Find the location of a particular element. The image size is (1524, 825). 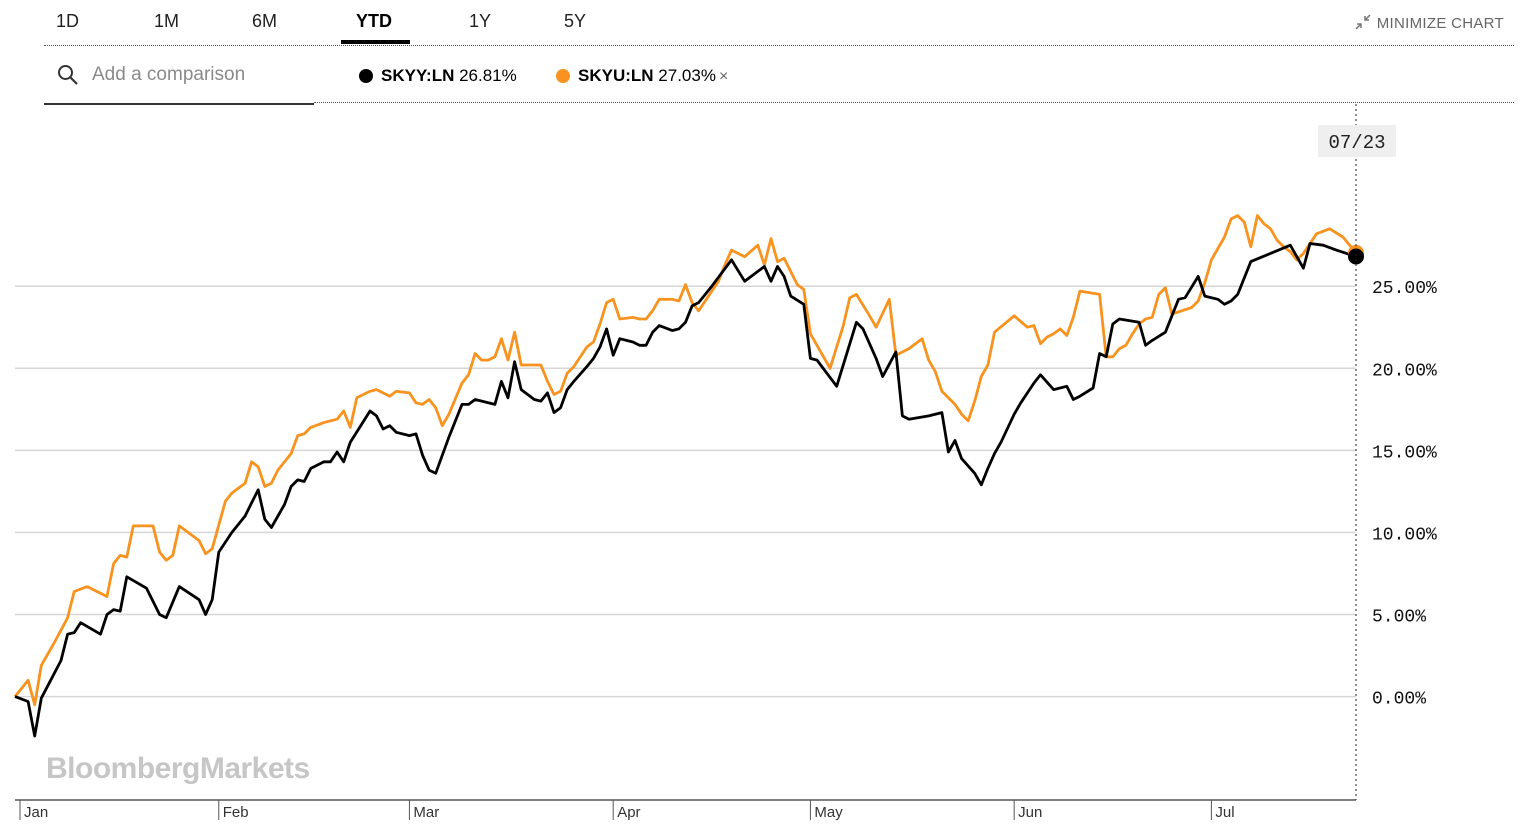

minimize-icon is located at coordinates (1363, 22).